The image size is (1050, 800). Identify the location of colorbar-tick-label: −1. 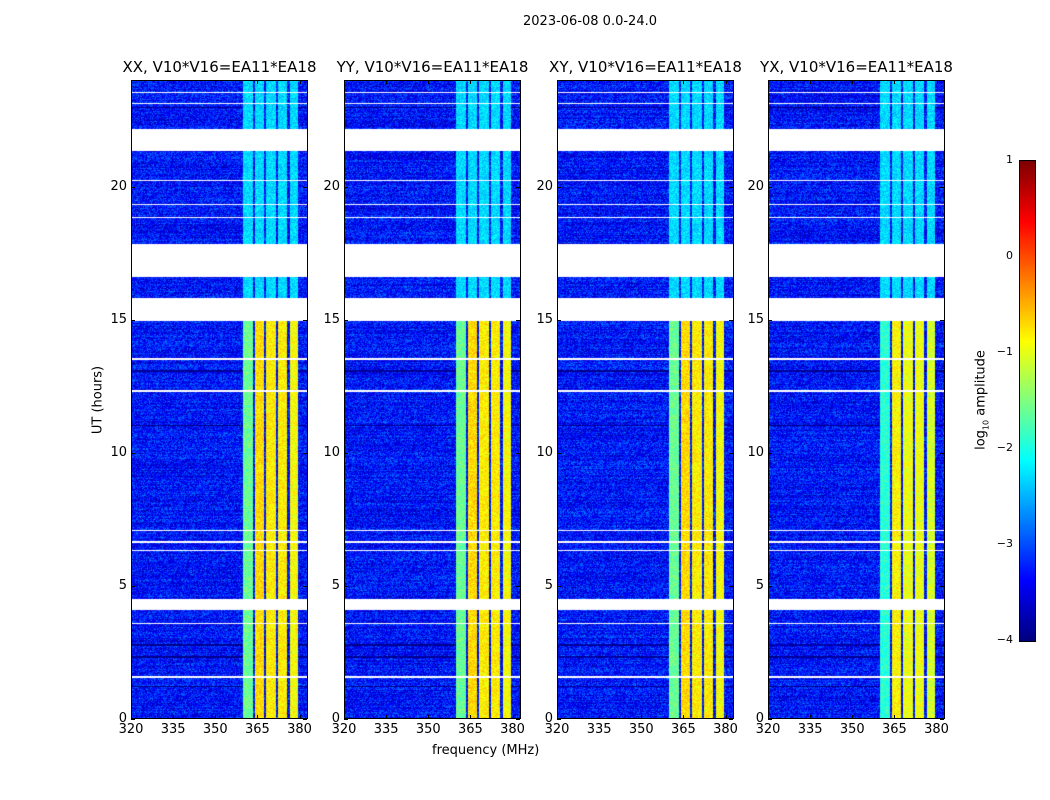
(1004, 351).